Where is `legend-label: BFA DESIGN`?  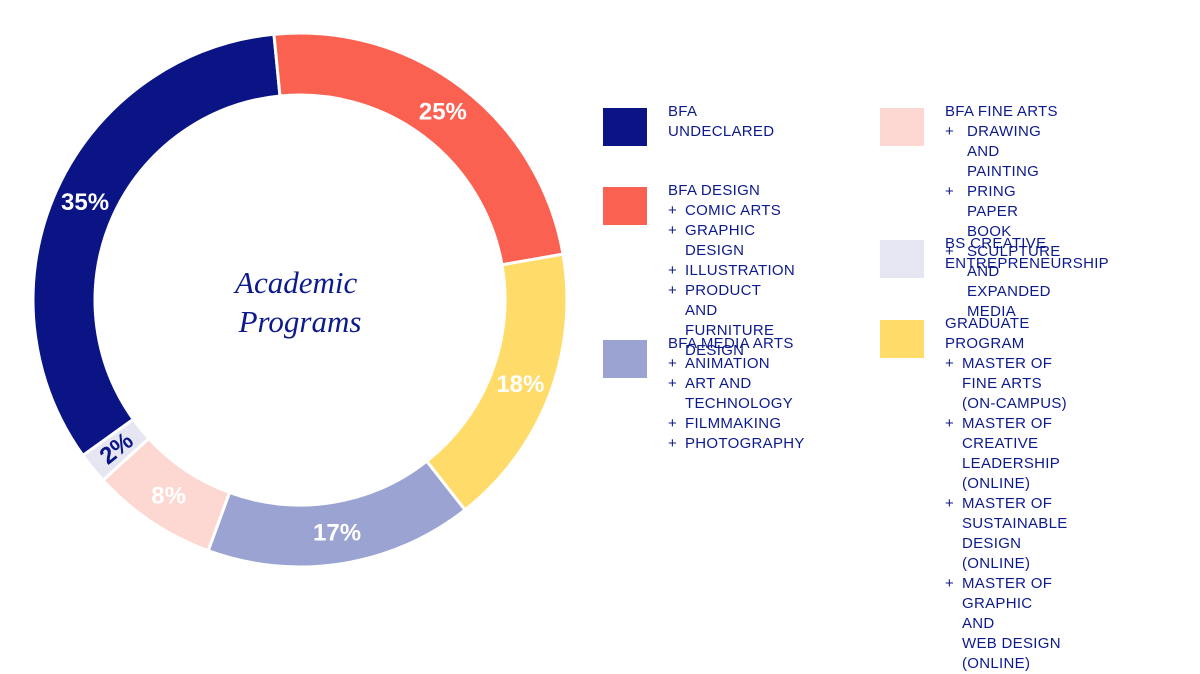
legend-label: BFA DESIGN is located at coordinates (714, 190).